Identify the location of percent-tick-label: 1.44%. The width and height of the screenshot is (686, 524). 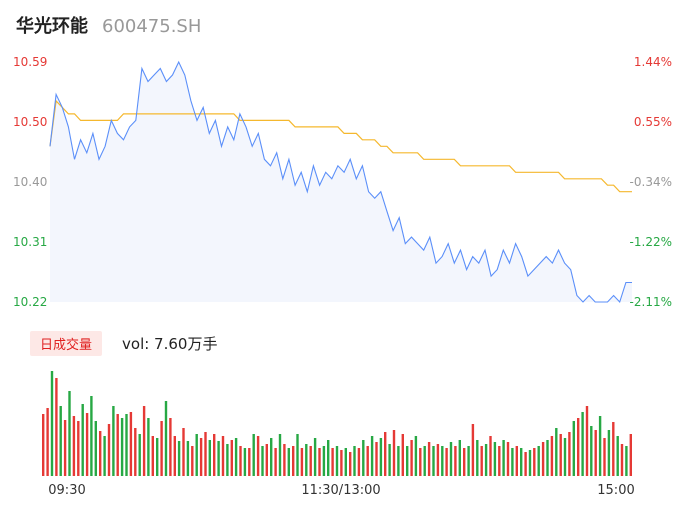
(653, 62).